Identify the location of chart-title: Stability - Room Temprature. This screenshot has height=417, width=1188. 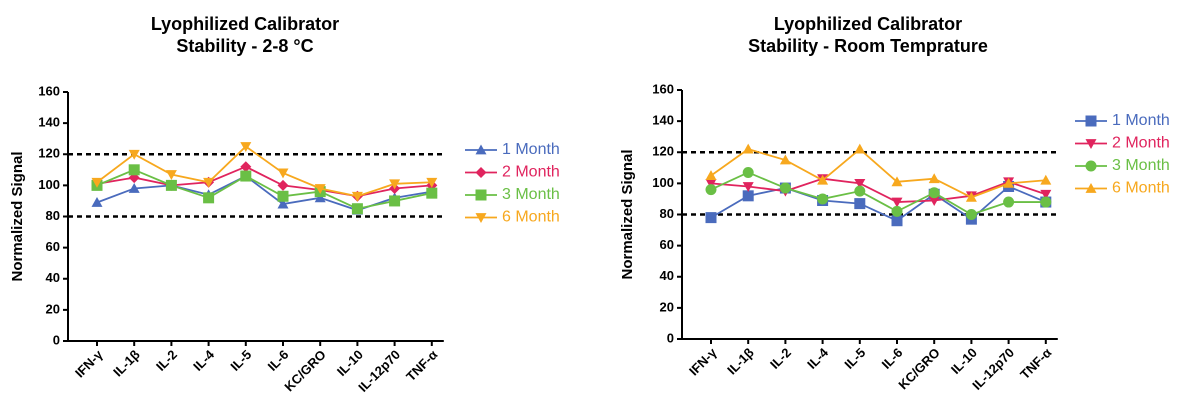
(868, 46).